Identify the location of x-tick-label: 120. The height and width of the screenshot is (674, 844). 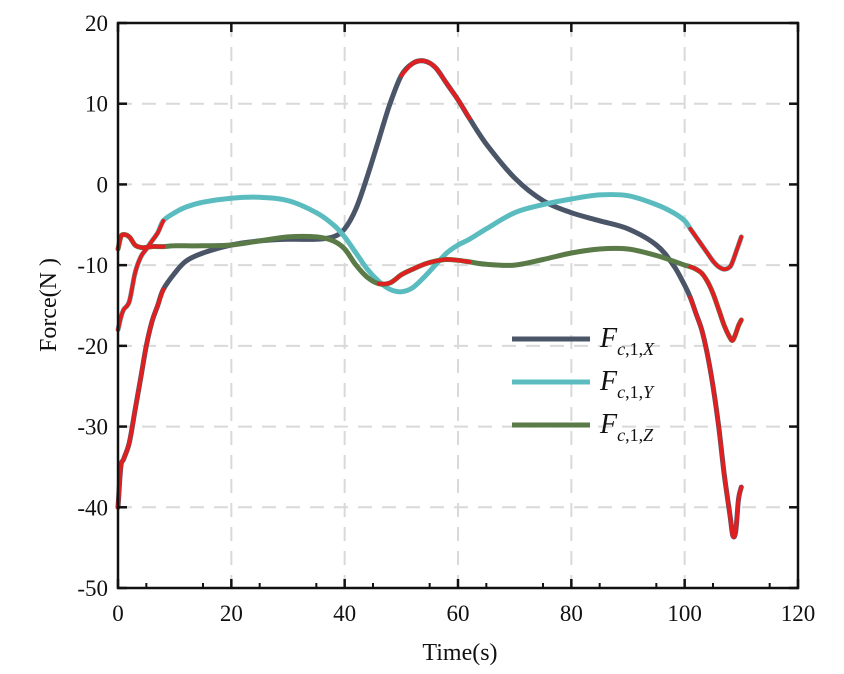
(798, 613).